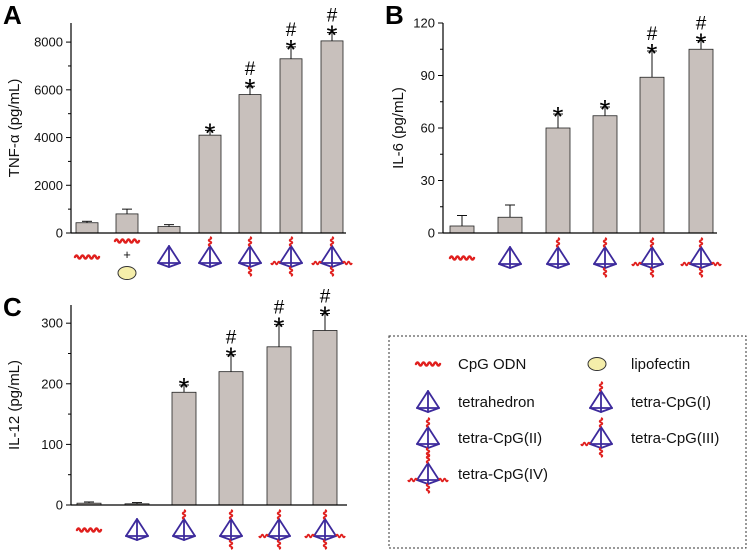 This screenshot has height=552, width=755. I want to click on legend-item-tetra-cpg-ii: tetra-CpG(II), so click(479, 437).